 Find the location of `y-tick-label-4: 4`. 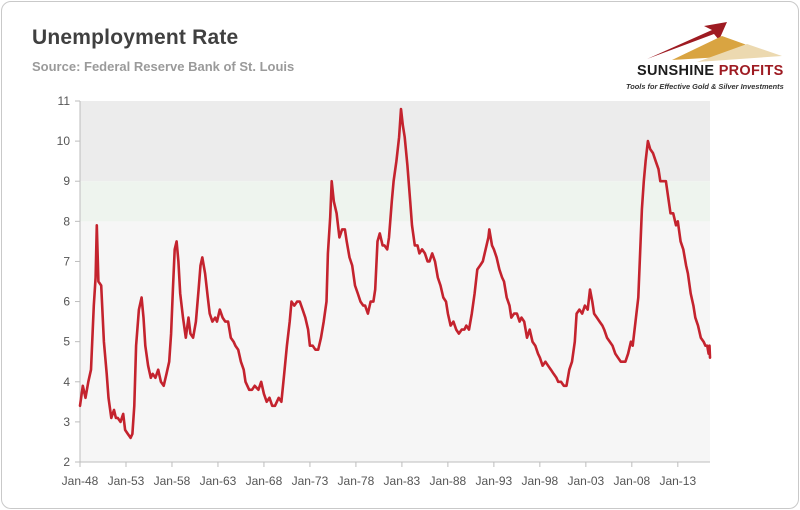

y-tick-label-4: 4 is located at coordinates (66, 382).